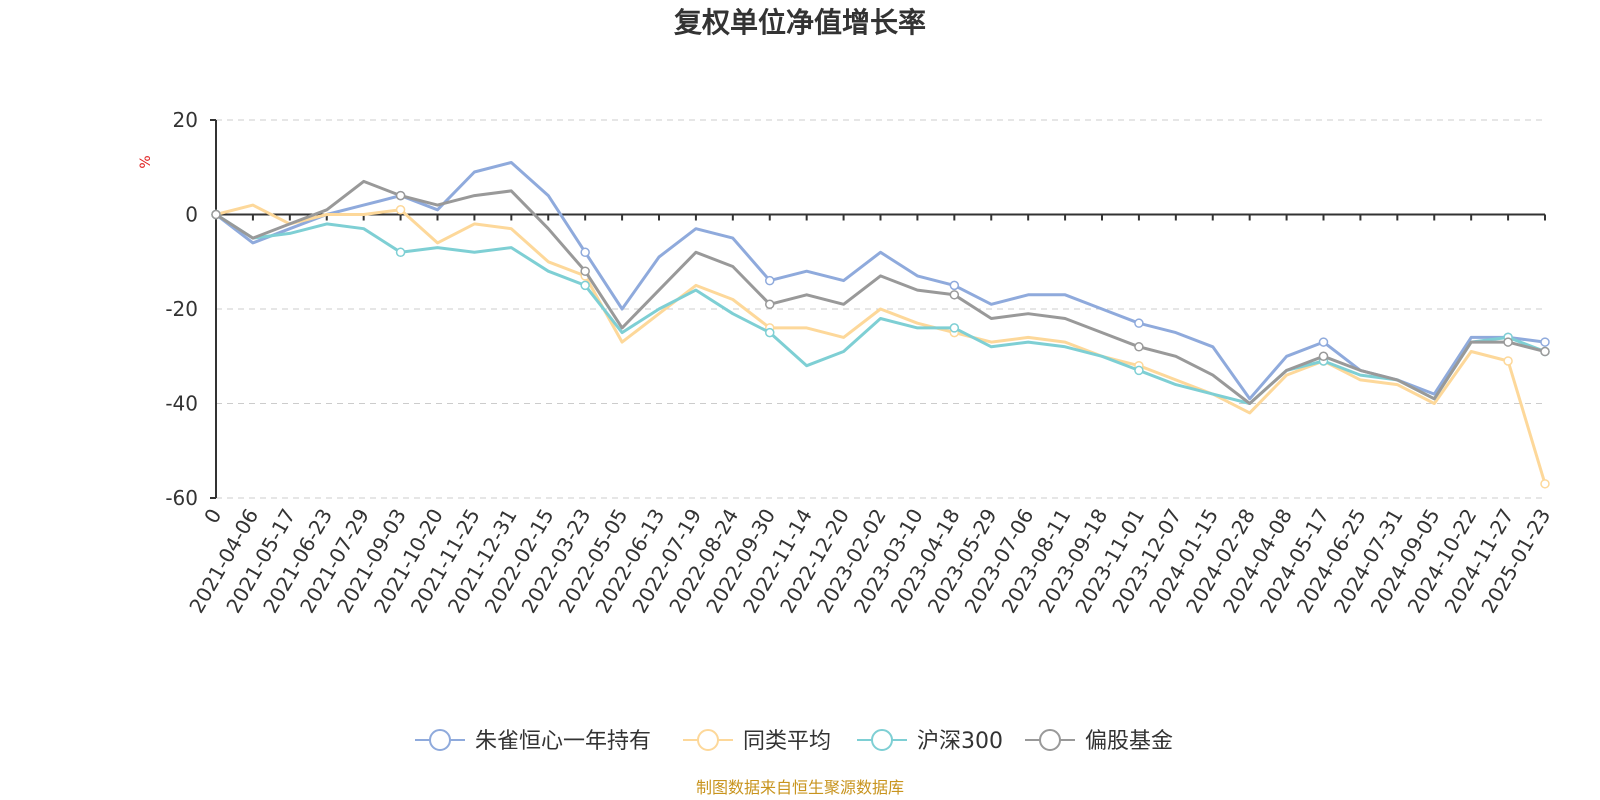 The image size is (1600, 800). I want to click on legend-label: 偏股基金, so click(1129, 741).